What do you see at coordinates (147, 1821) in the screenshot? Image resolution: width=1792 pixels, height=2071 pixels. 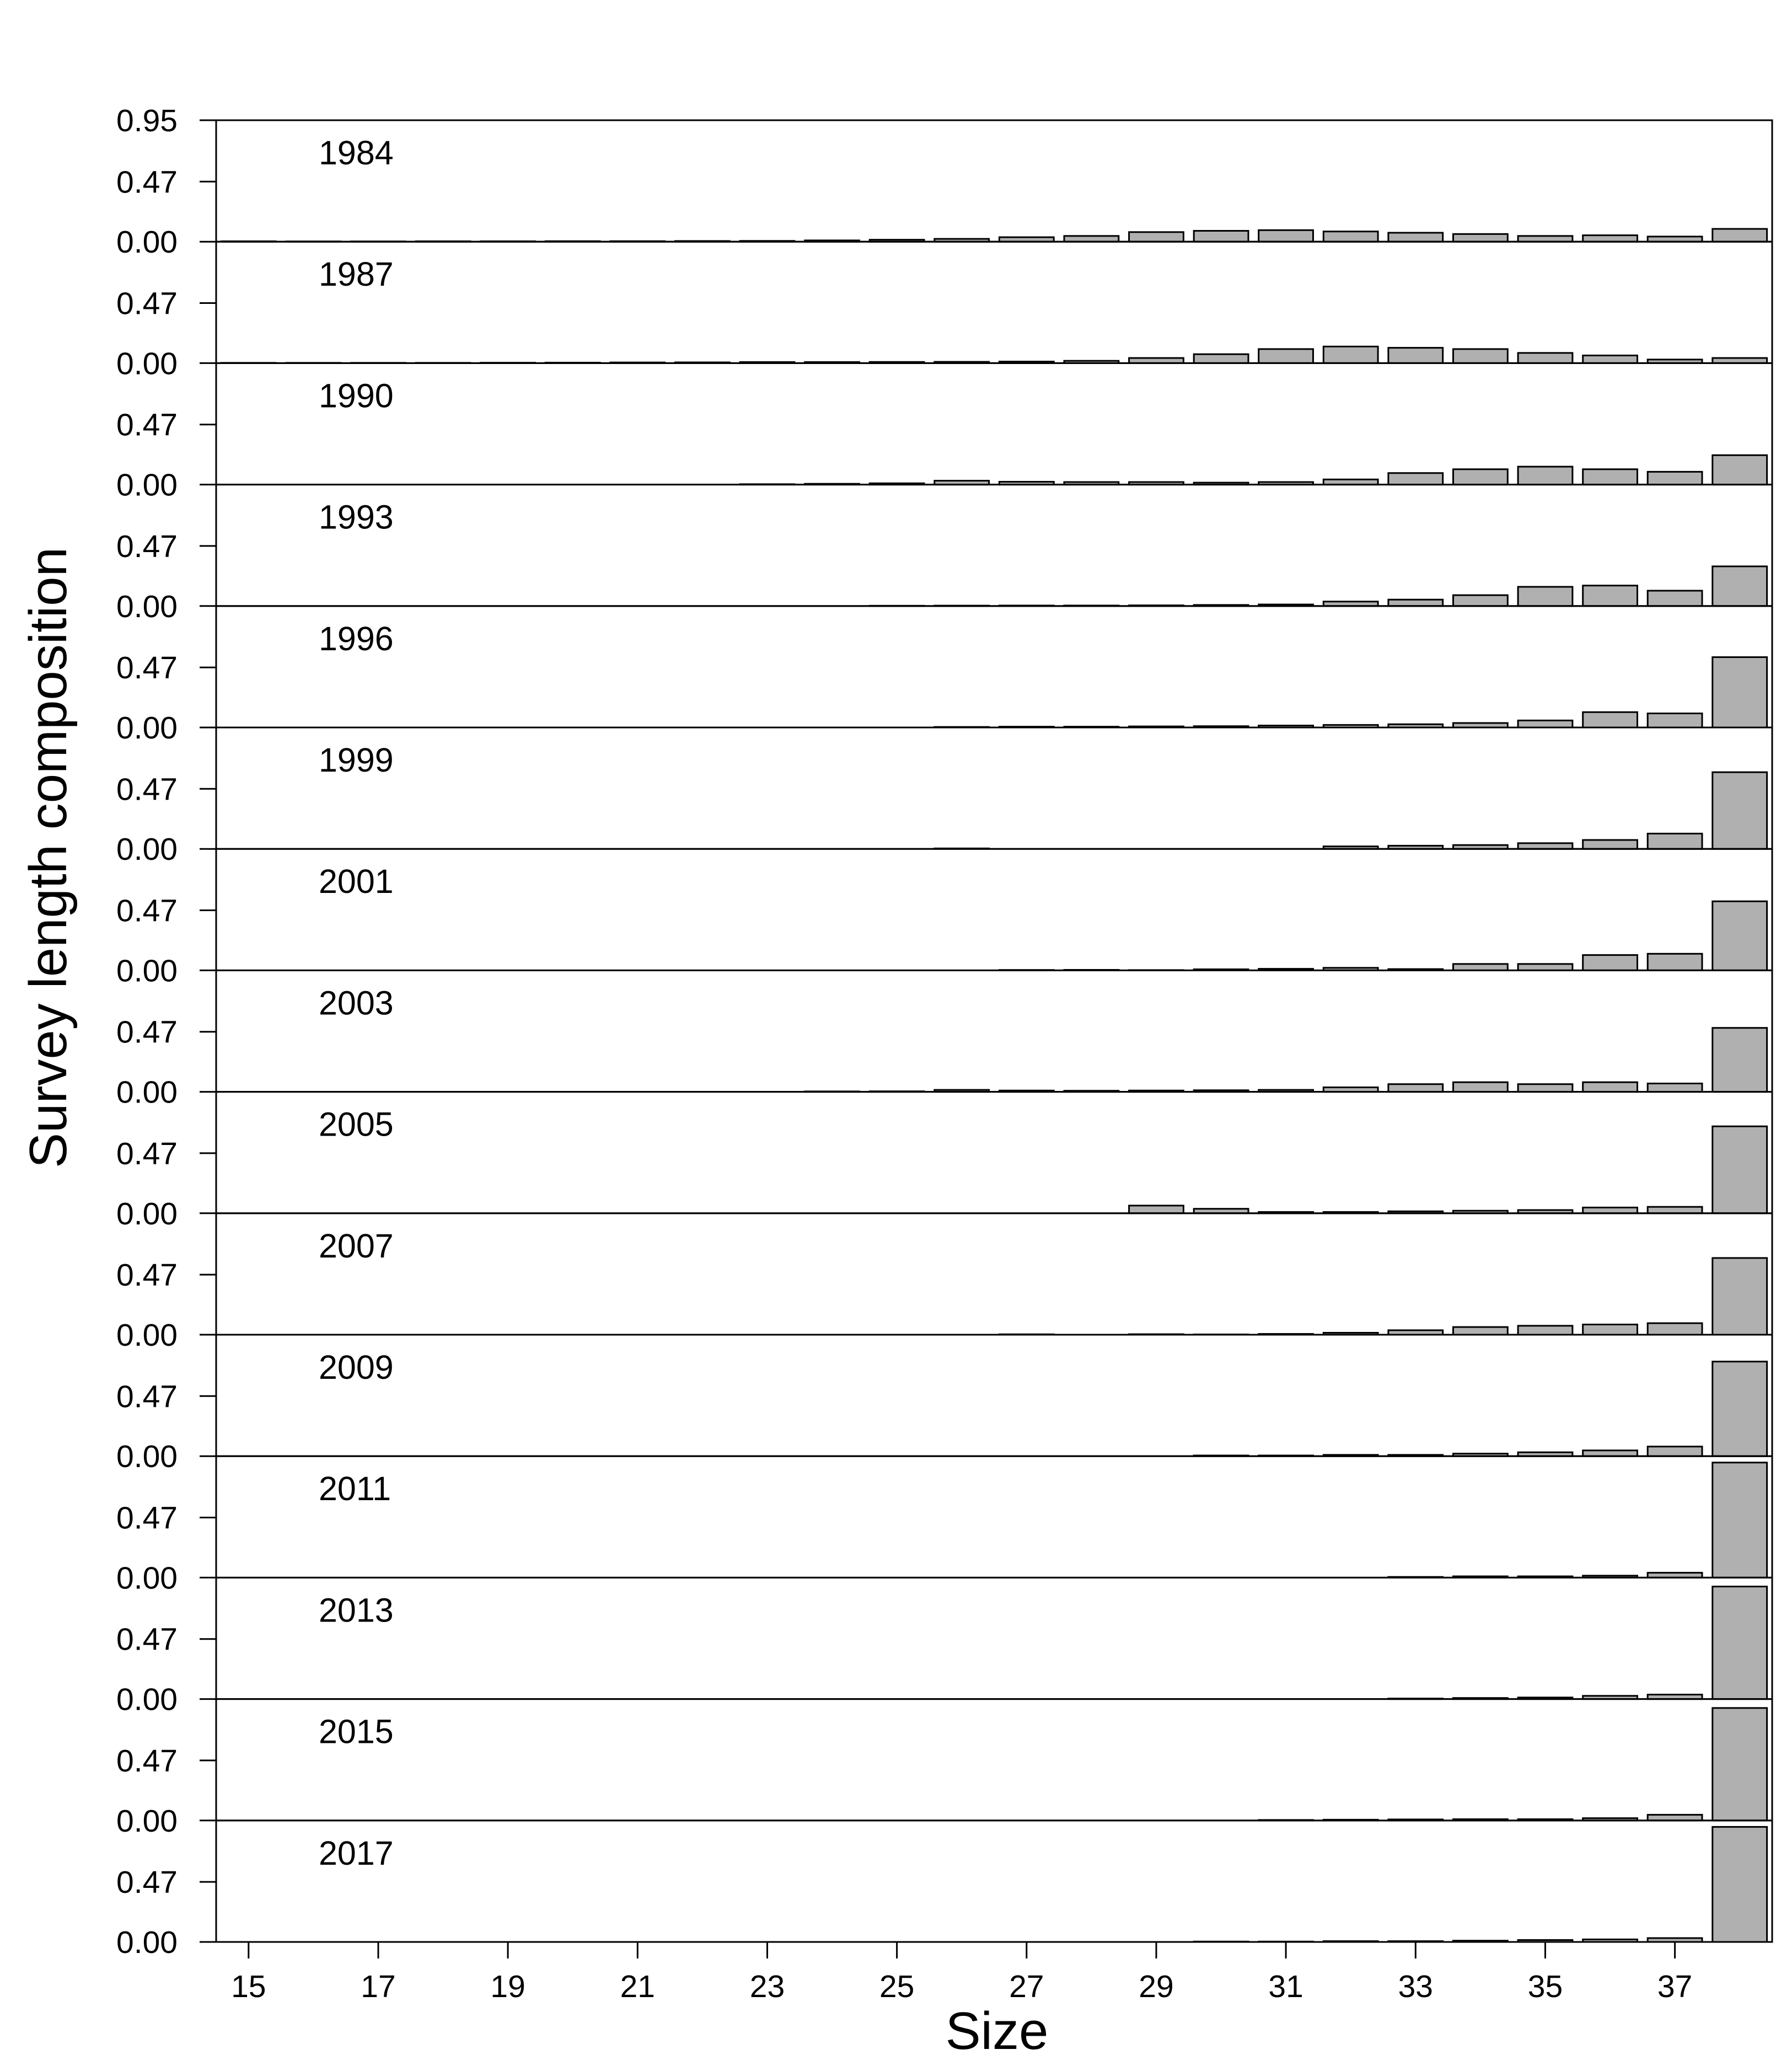 I see `y-tick-label-2015-0.00: 0.00` at bounding box center [147, 1821].